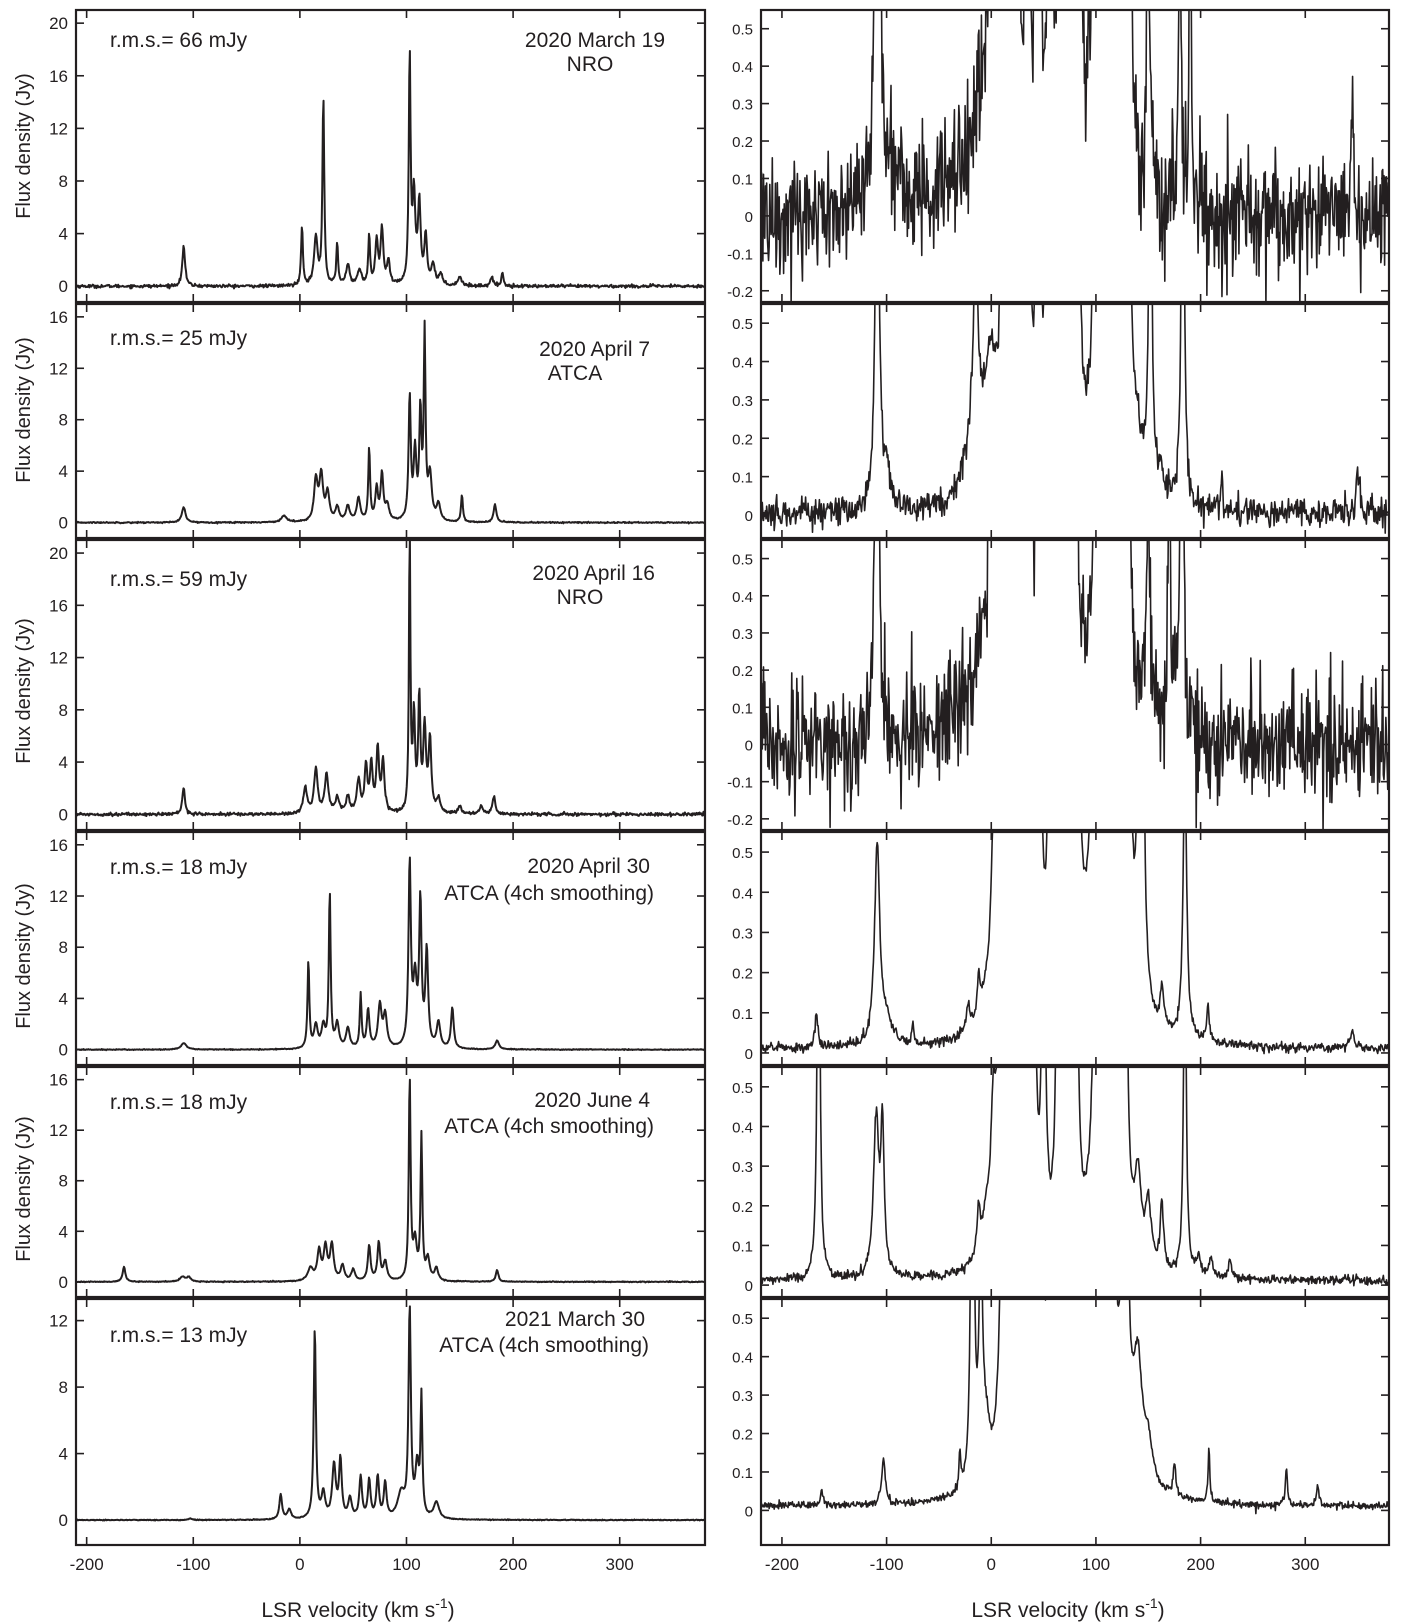  I want to click on telescope-label: NRO, so click(580, 597).